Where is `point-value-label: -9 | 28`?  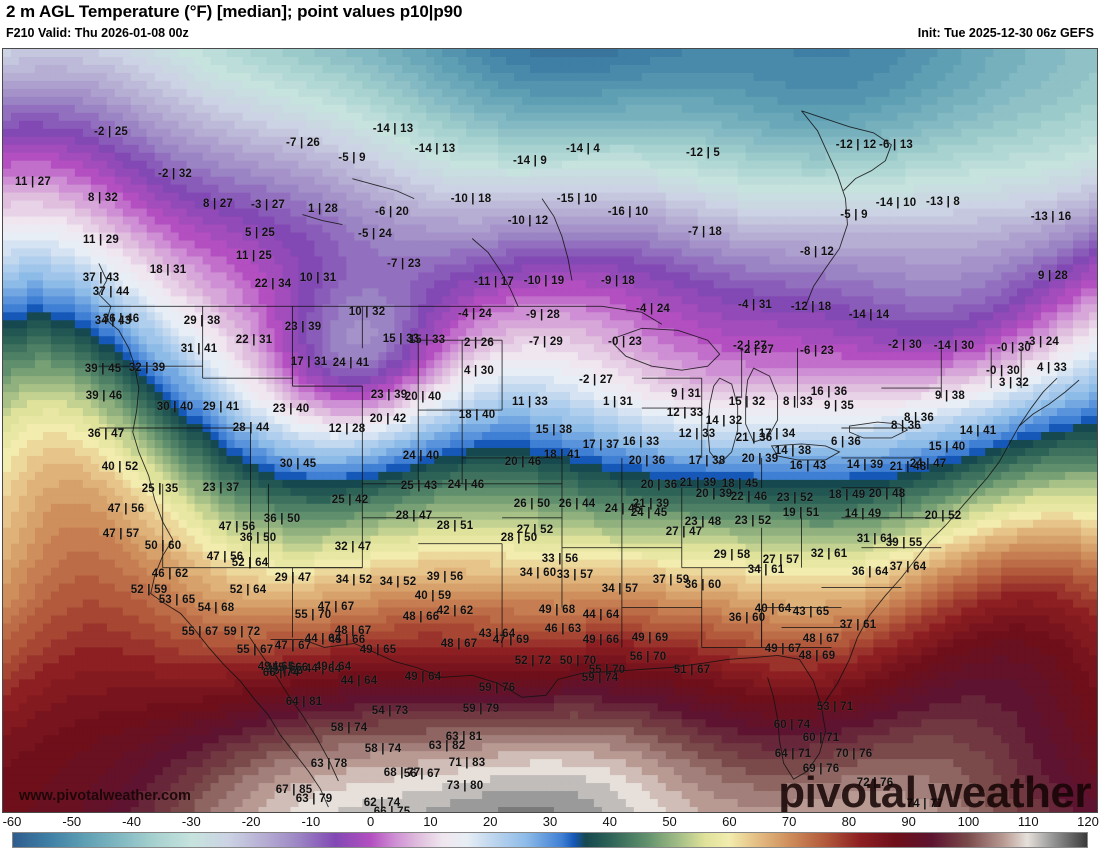 point-value-label: -9 | 28 is located at coordinates (543, 315).